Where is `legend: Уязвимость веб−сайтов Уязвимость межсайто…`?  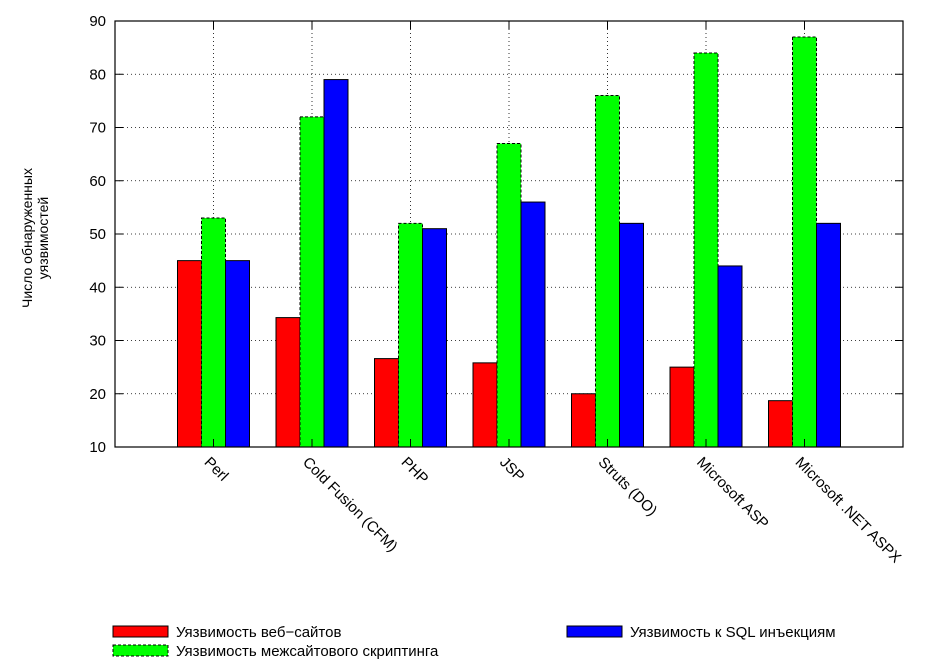 legend: Уязвимость веб−сайтов Уязвимость межсайто… is located at coordinates (474, 642).